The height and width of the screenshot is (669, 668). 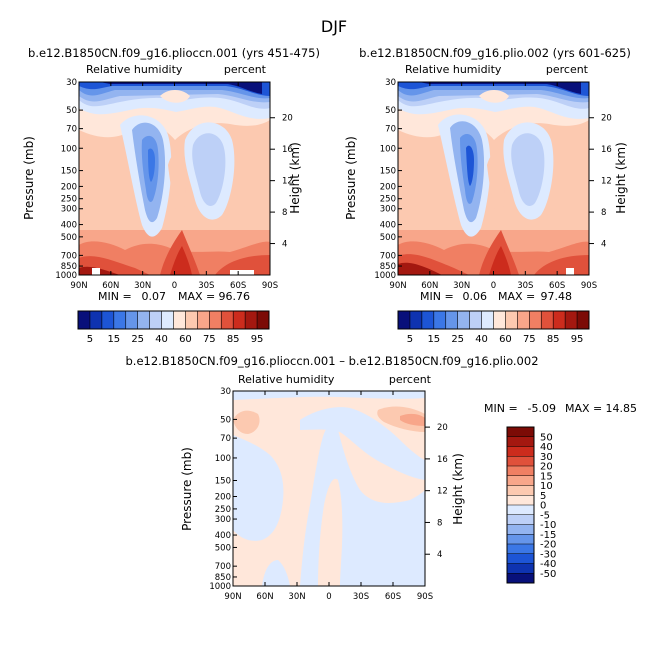 What do you see at coordinates (457, 339) in the screenshot?
I see `colorbar-label: 25` at bounding box center [457, 339].